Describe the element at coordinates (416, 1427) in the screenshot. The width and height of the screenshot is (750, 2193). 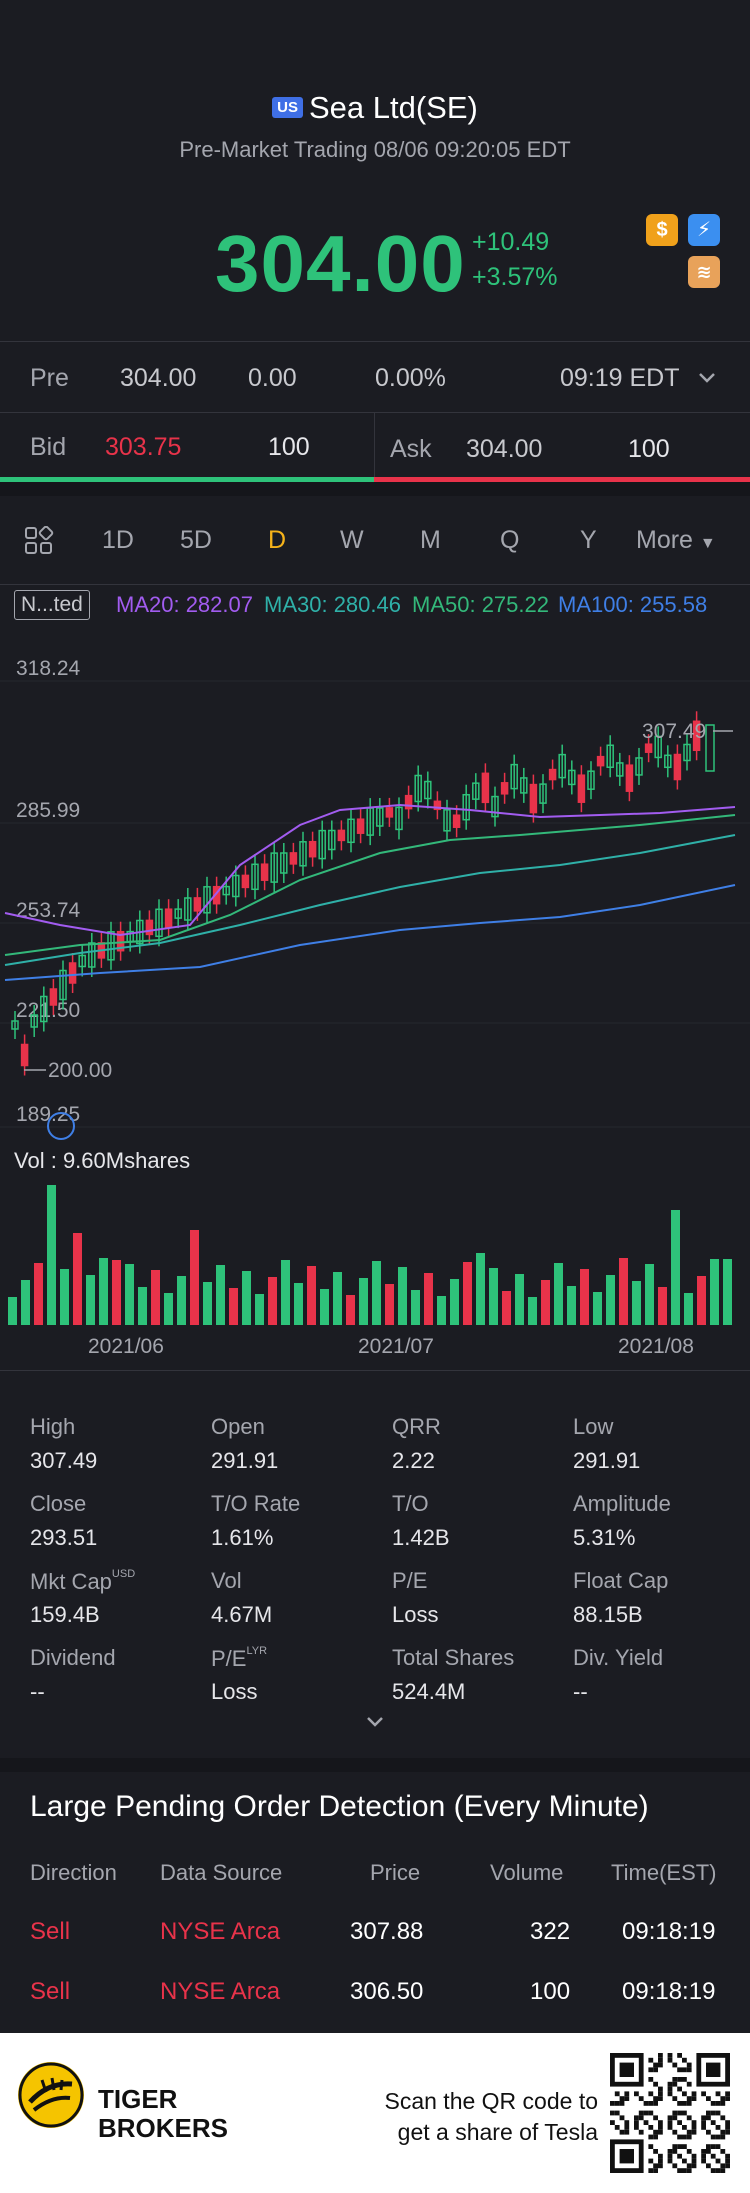
I see `stat-label: QRR` at that location.